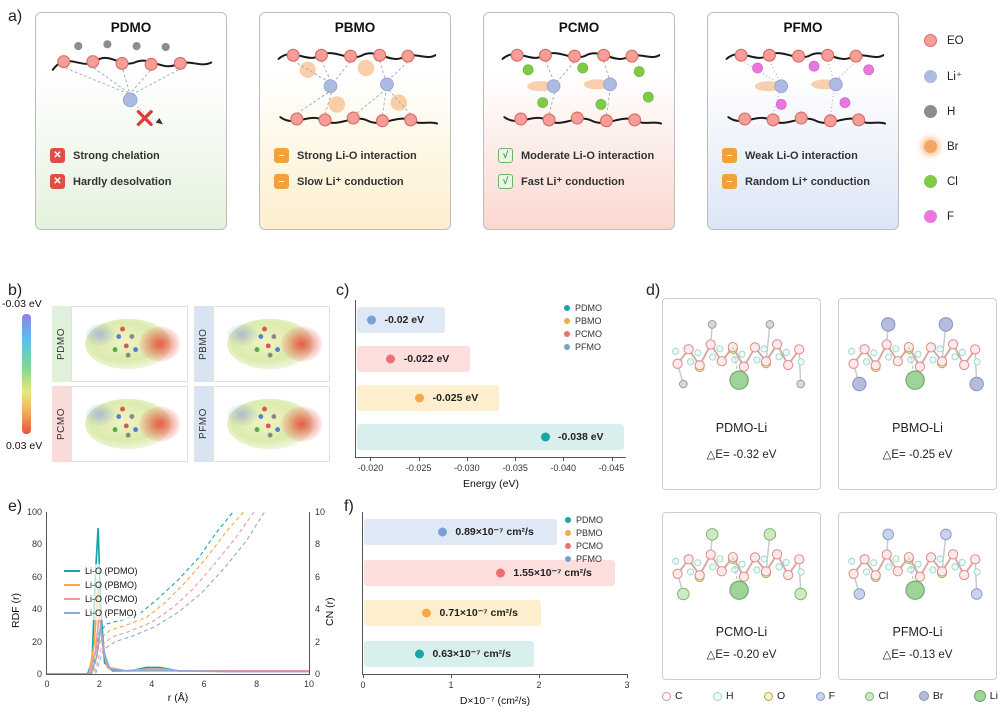 This screenshot has width=1001, height=714. I want to click on element-label: C, so click(679, 696).